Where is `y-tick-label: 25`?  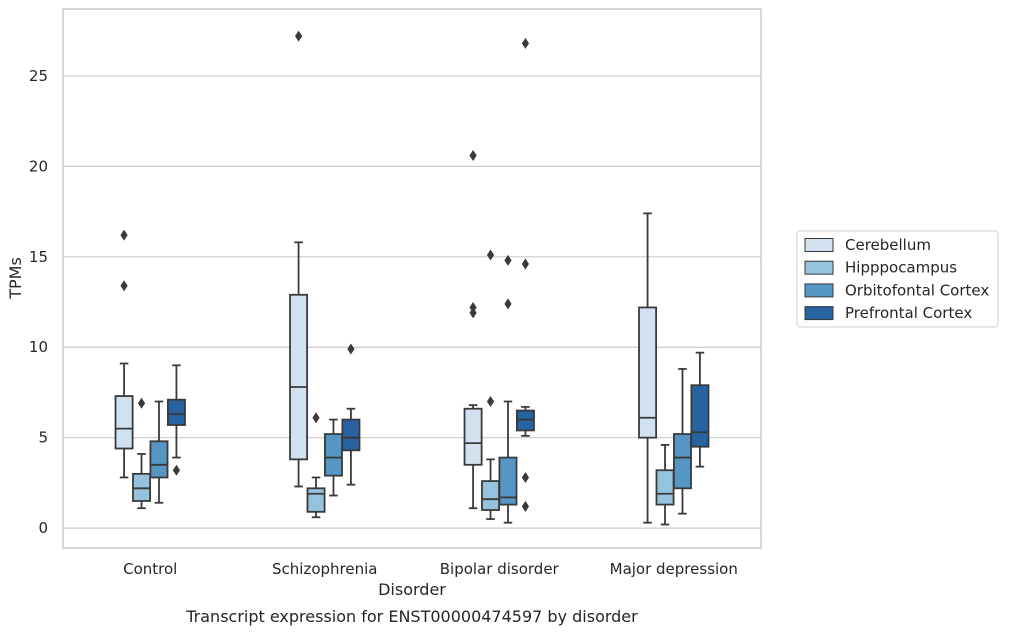
y-tick-label: 25 is located at coordinates (38, 76).